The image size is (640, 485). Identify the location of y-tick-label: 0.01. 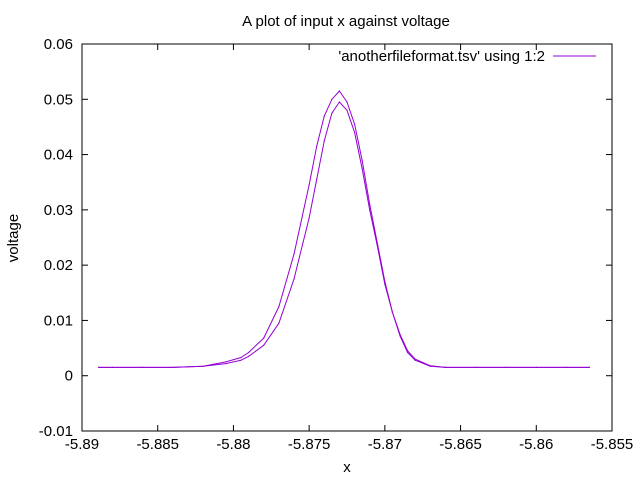
(58, 320).